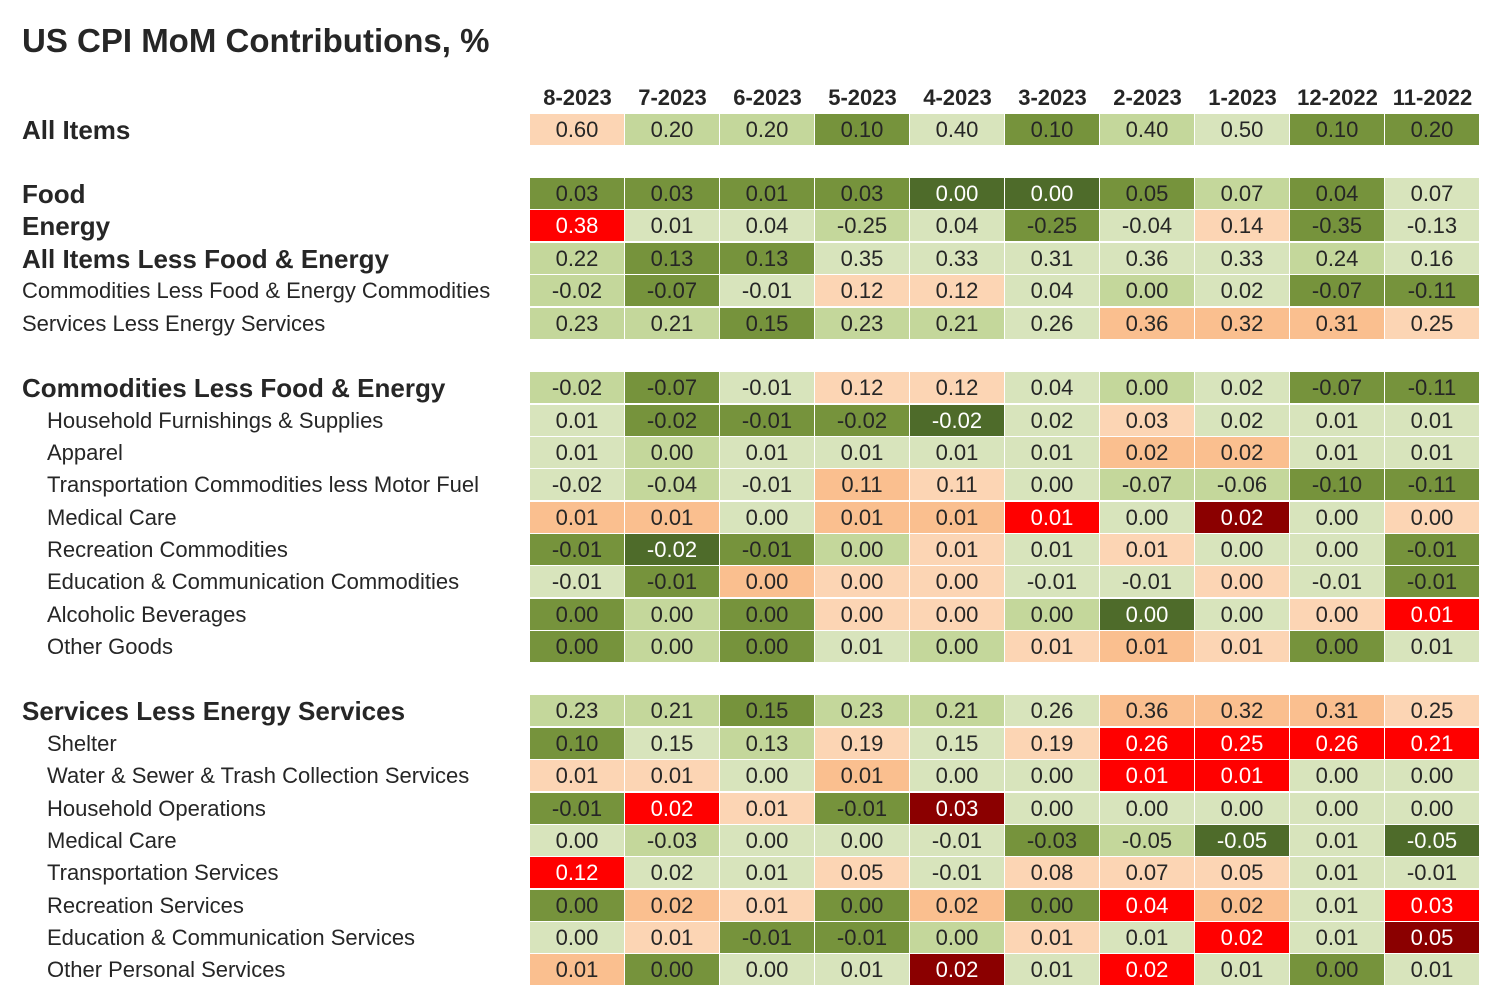  What do you see at coordinates (1052, 841) in the screenshot?
I see `heatmap-cell: -0.03` at bounding box center [1052, 841].